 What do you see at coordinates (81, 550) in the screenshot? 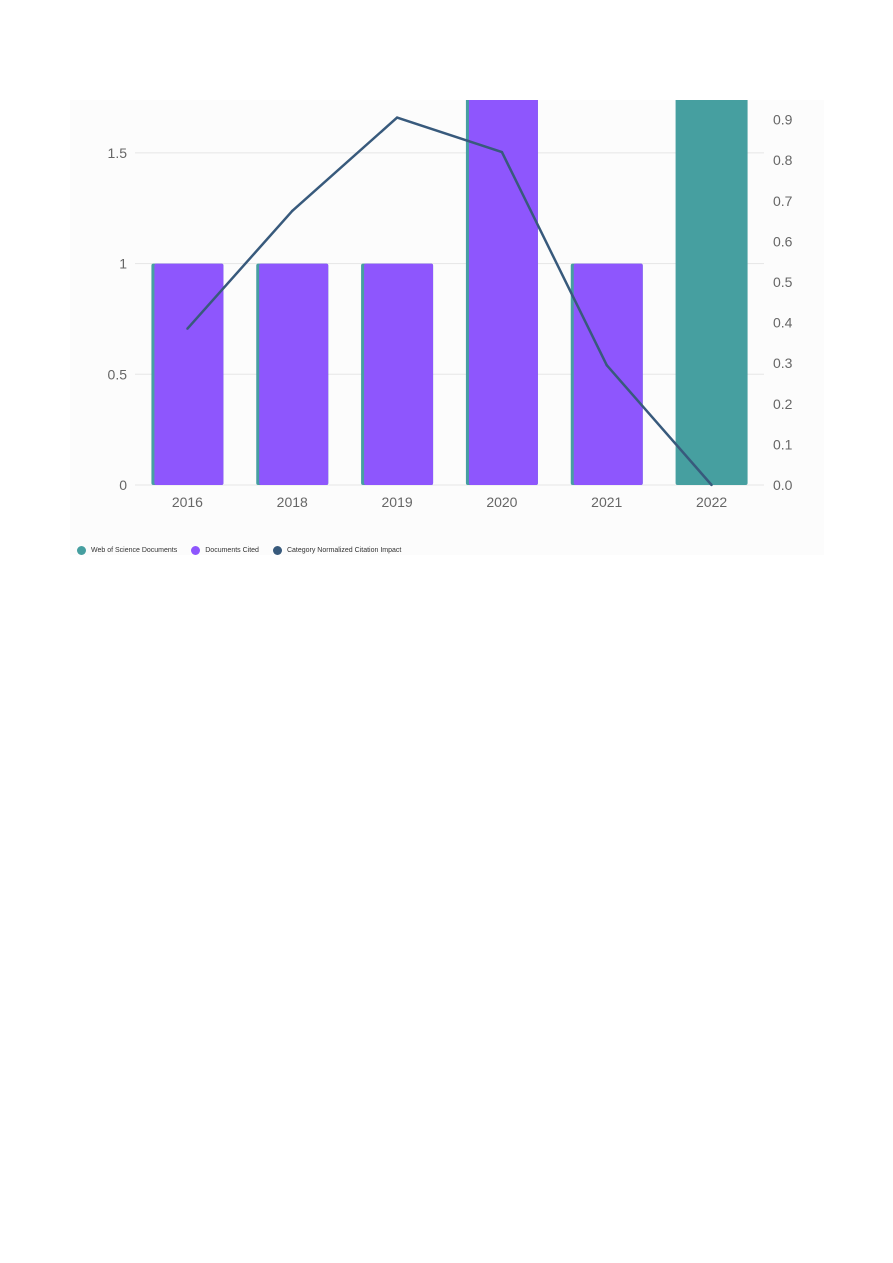
I see `legend-marker-web-of-science-documents` at bounding box center [81, 550].